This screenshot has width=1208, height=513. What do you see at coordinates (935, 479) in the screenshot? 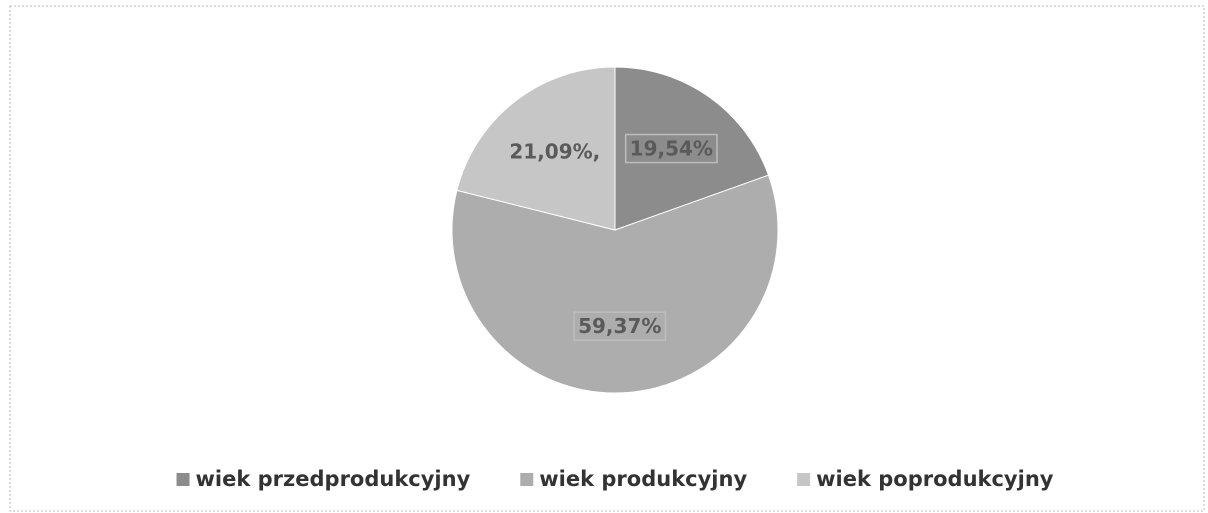
I see `legend-label: wiek poprodukcyjny` at bounding box center [935, 479].